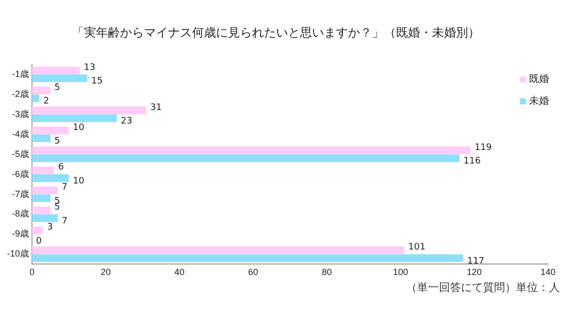 The image size is (574, 323). I want to click on y-tick-label: -2歳, so click(21, 93).